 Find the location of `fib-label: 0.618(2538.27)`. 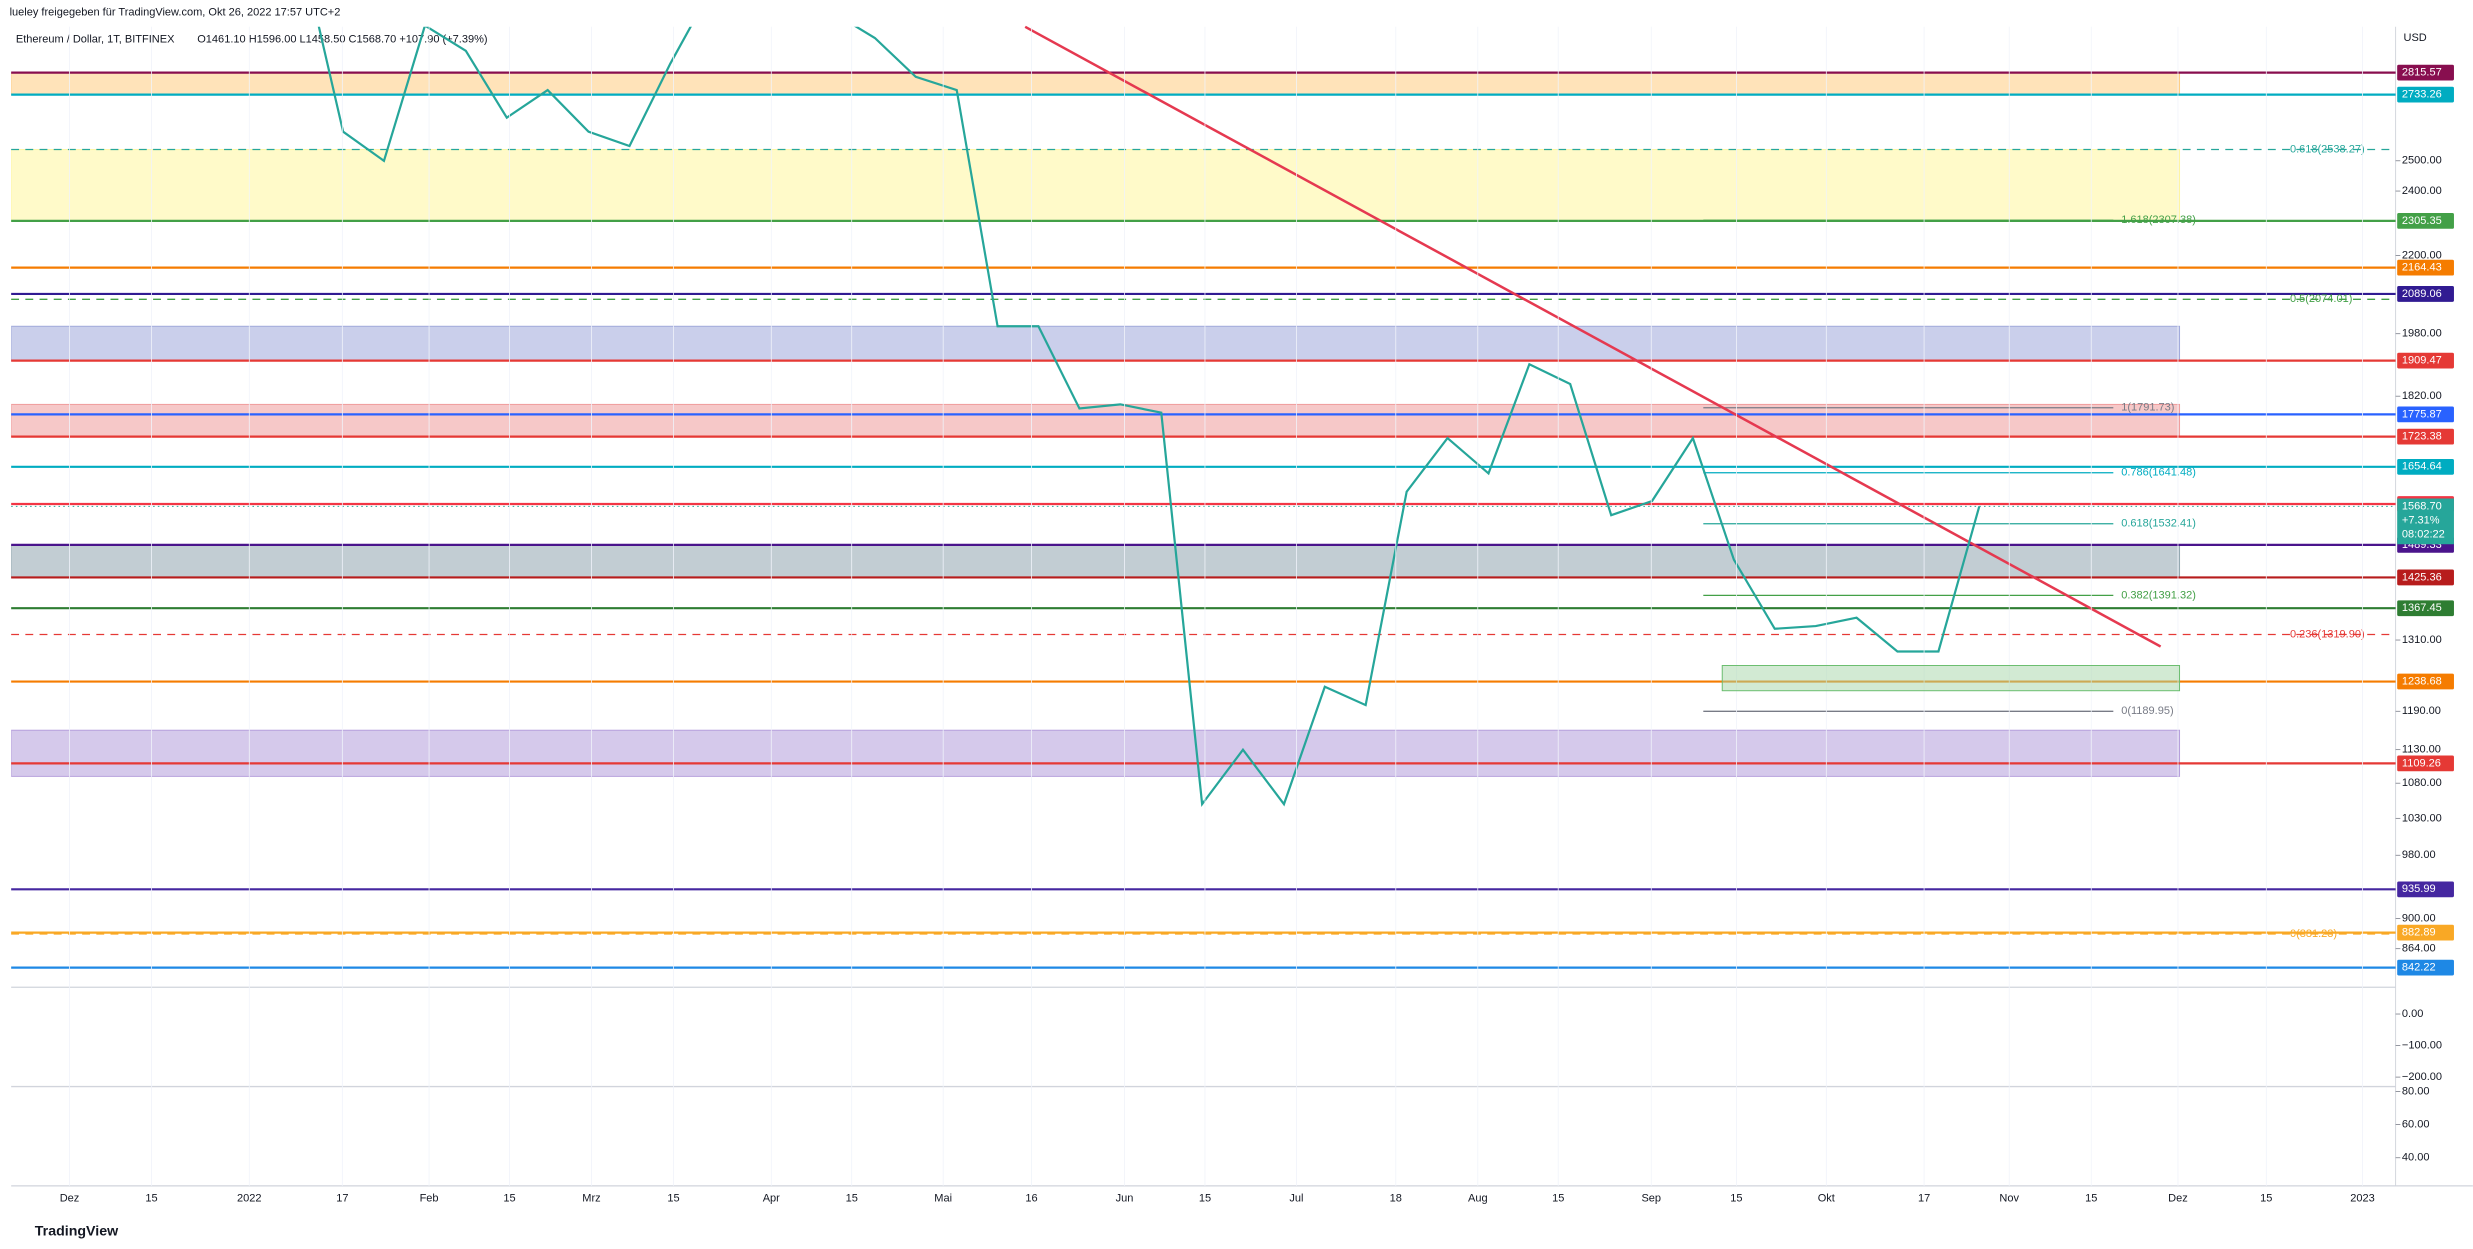

fib-label: 0.618(2538.27) is located at coordinates (2327, 149).